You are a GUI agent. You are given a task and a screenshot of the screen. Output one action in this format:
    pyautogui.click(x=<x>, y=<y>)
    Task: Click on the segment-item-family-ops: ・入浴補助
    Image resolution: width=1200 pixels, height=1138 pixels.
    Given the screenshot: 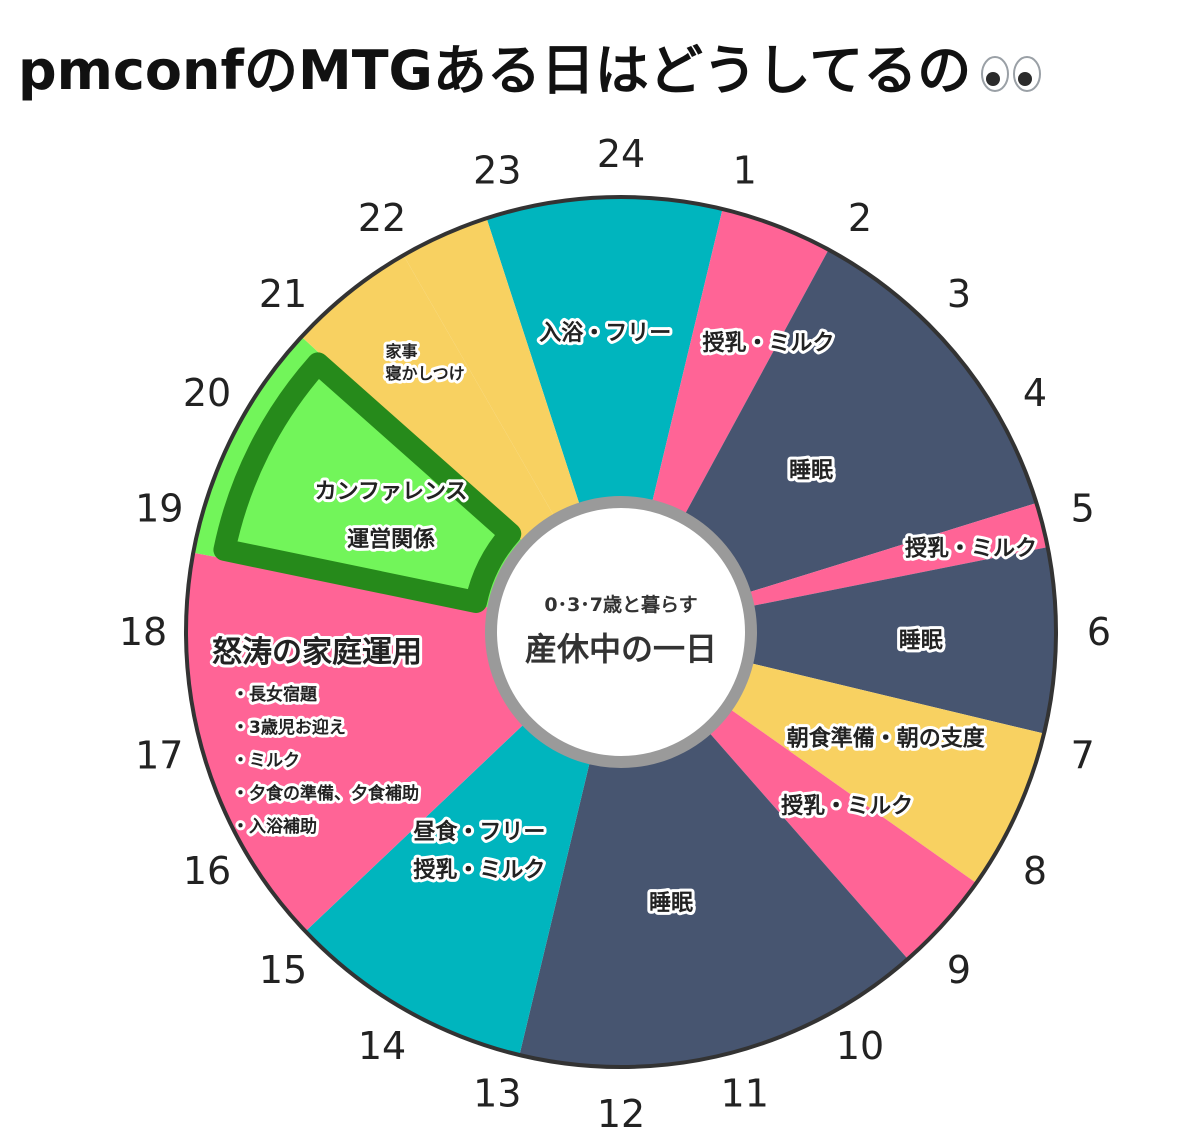 What is the action you would take?
    pyautogui.click(x=274, y=826)
    